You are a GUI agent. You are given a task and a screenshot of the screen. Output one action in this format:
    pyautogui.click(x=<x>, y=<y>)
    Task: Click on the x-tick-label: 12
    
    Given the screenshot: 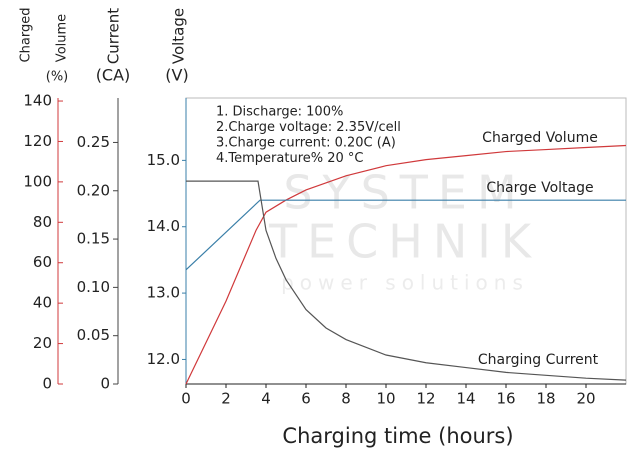 What is the action you would take?
    pyautogui.click(x=425, y=399)
    